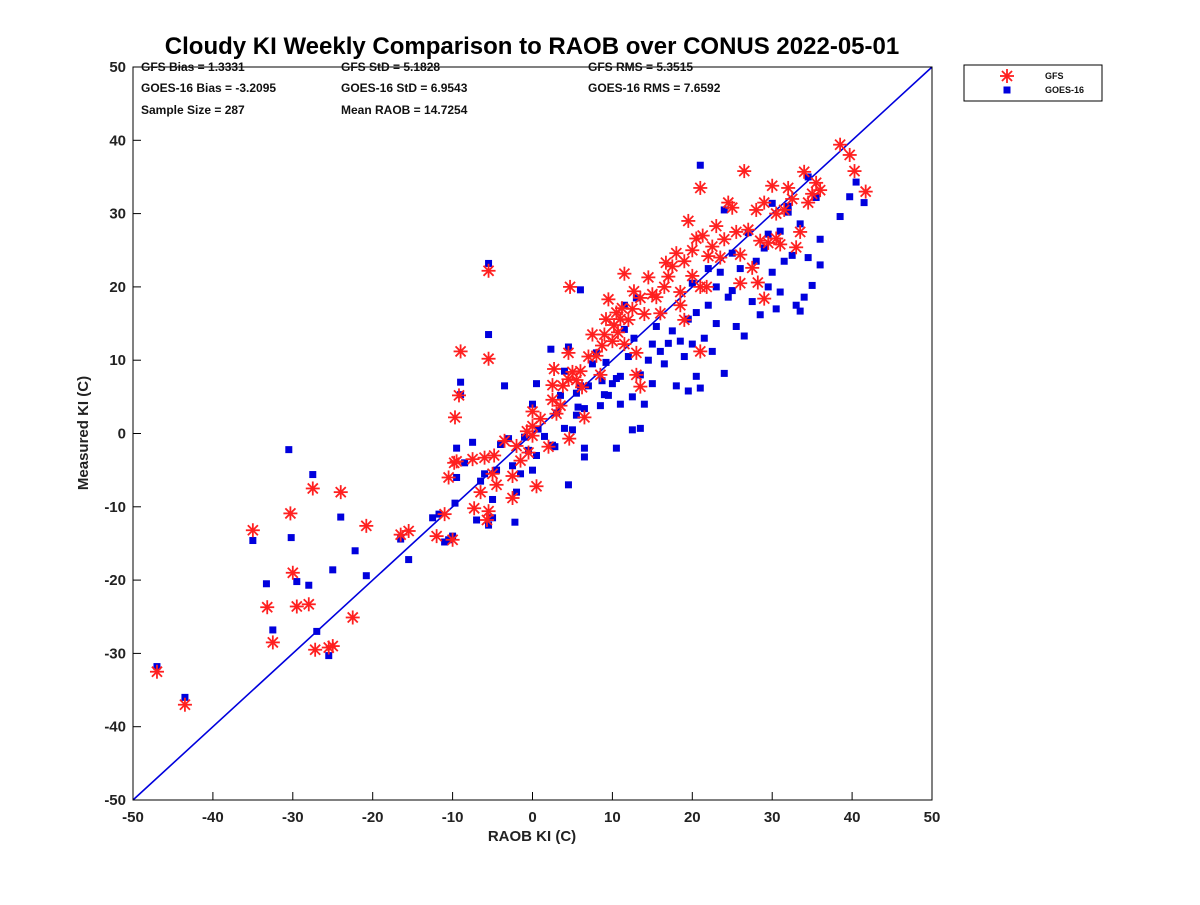  What do you see at coordinates (404, 110) in the screenshot?
I see `stat-text: Mean RAOB = 14.7254` at bounding box center [404, 110].